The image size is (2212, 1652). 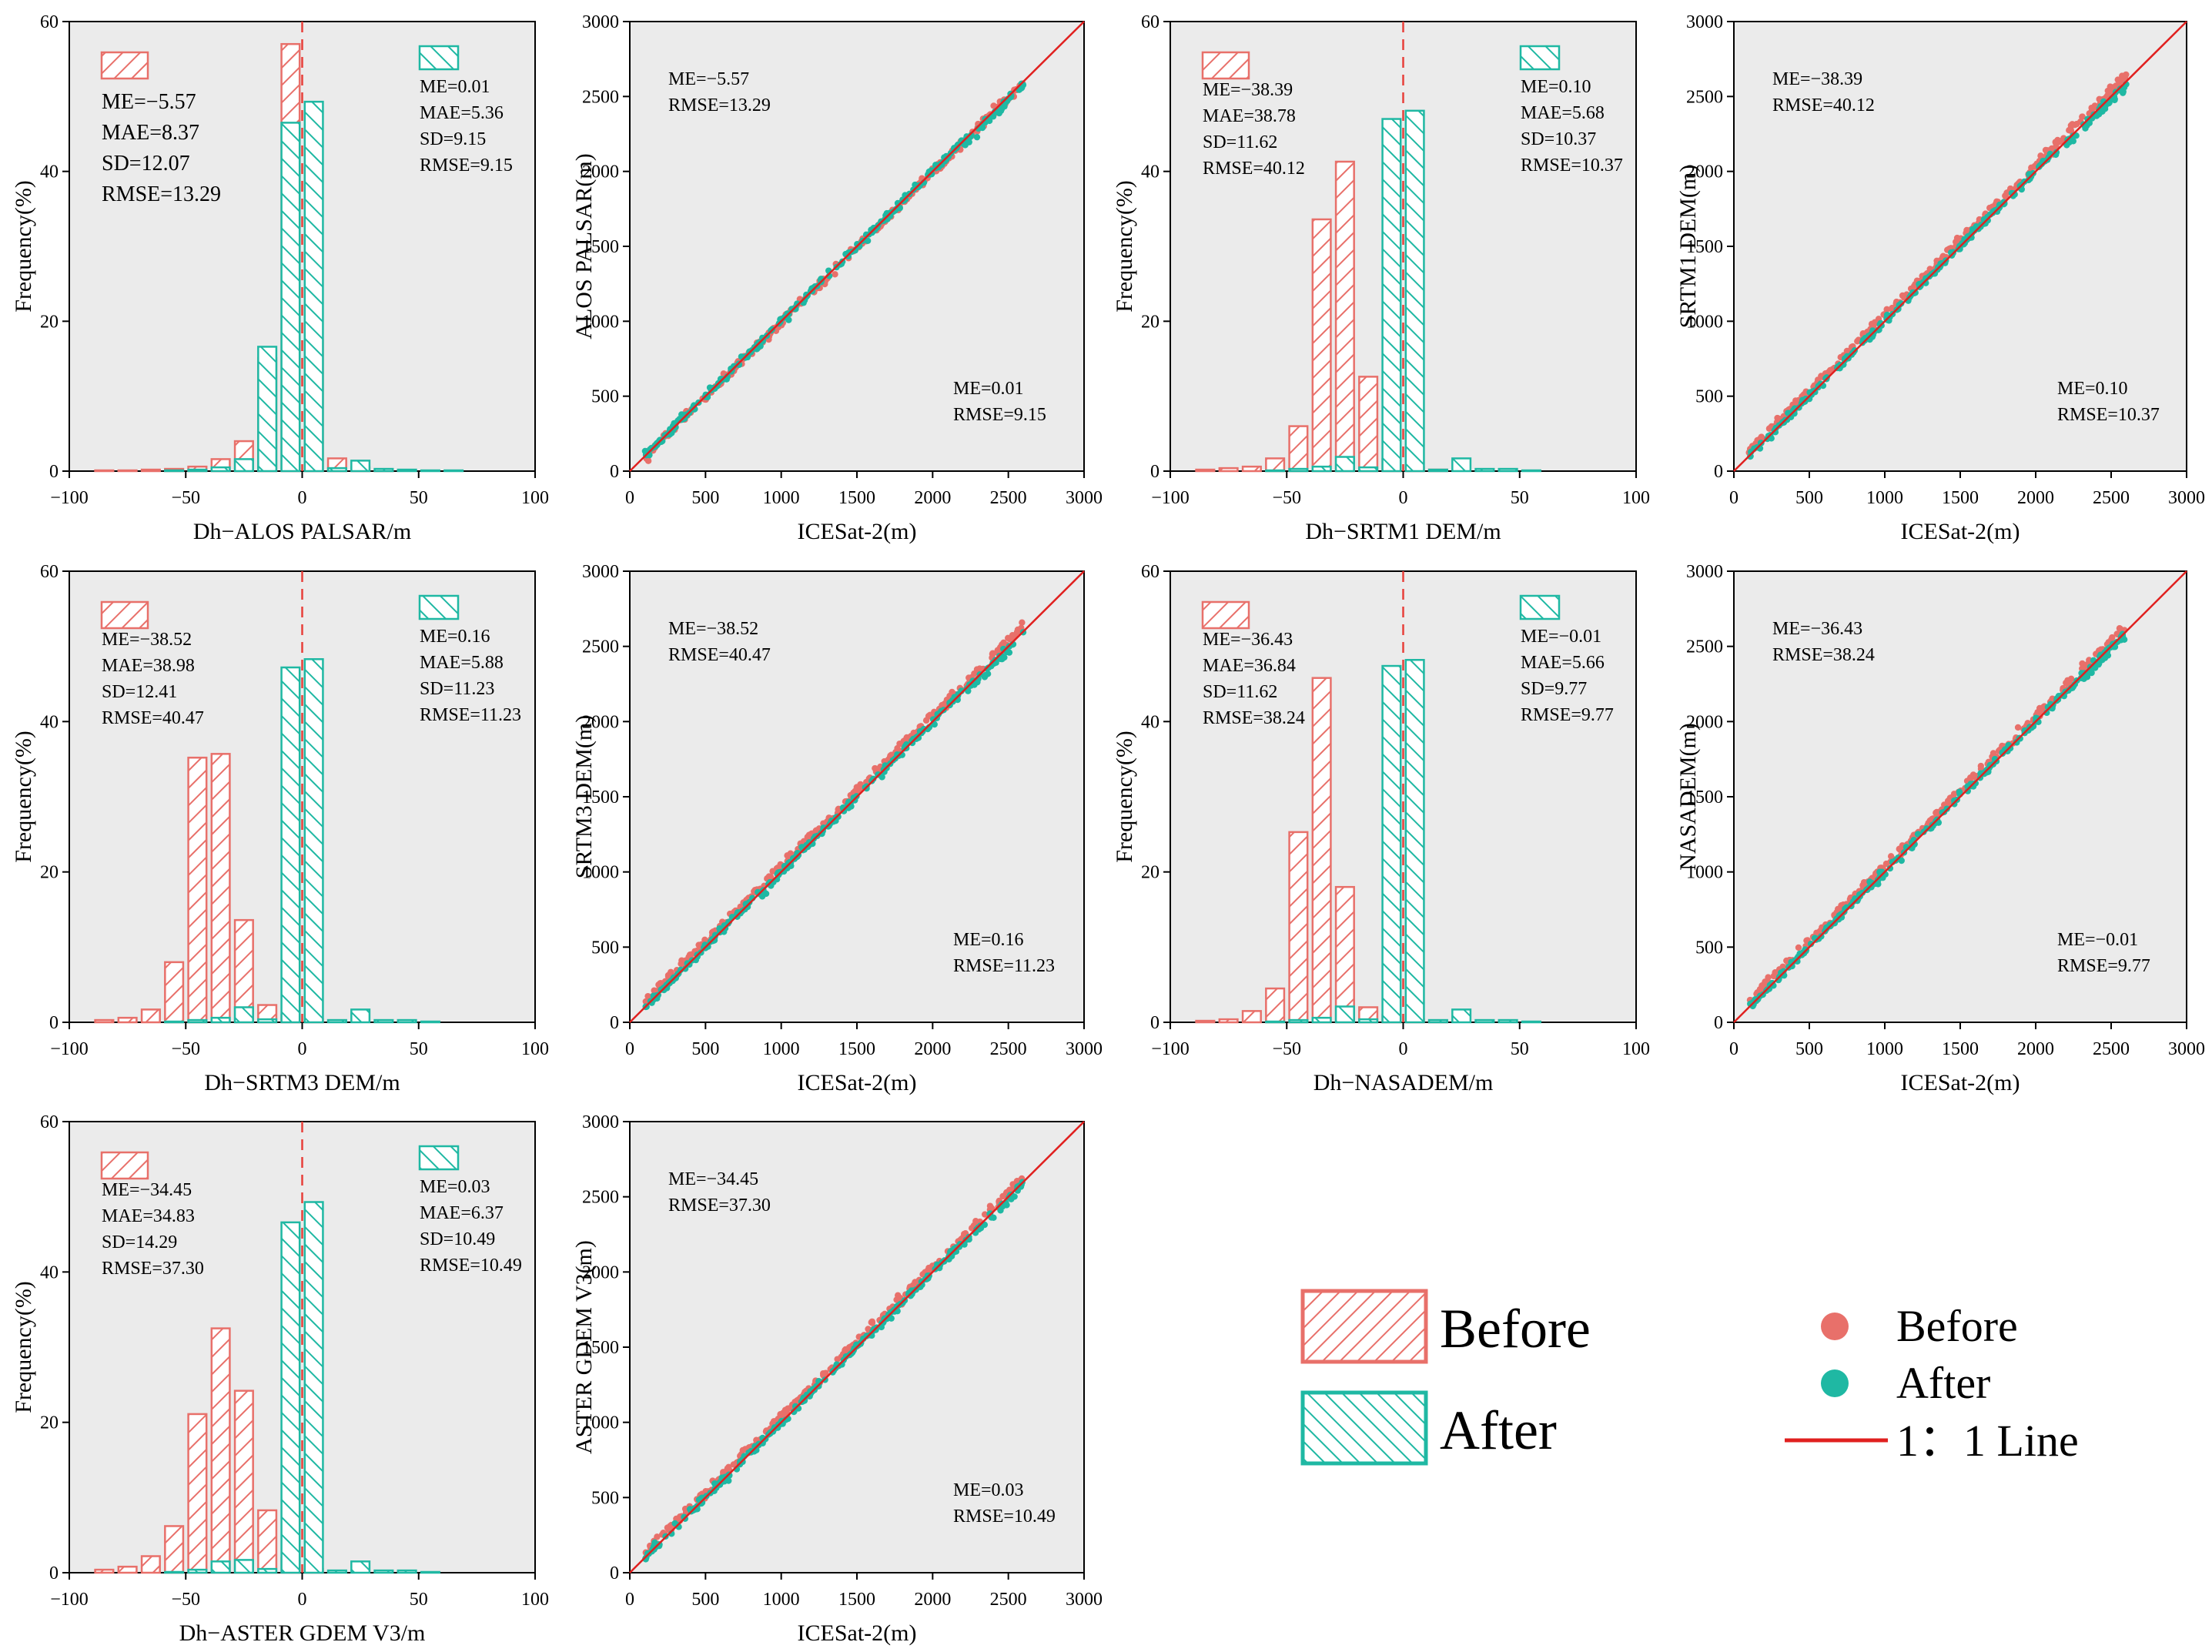 I want to click on stats-after: ME=−0.01, so click(x=2097, y=940).